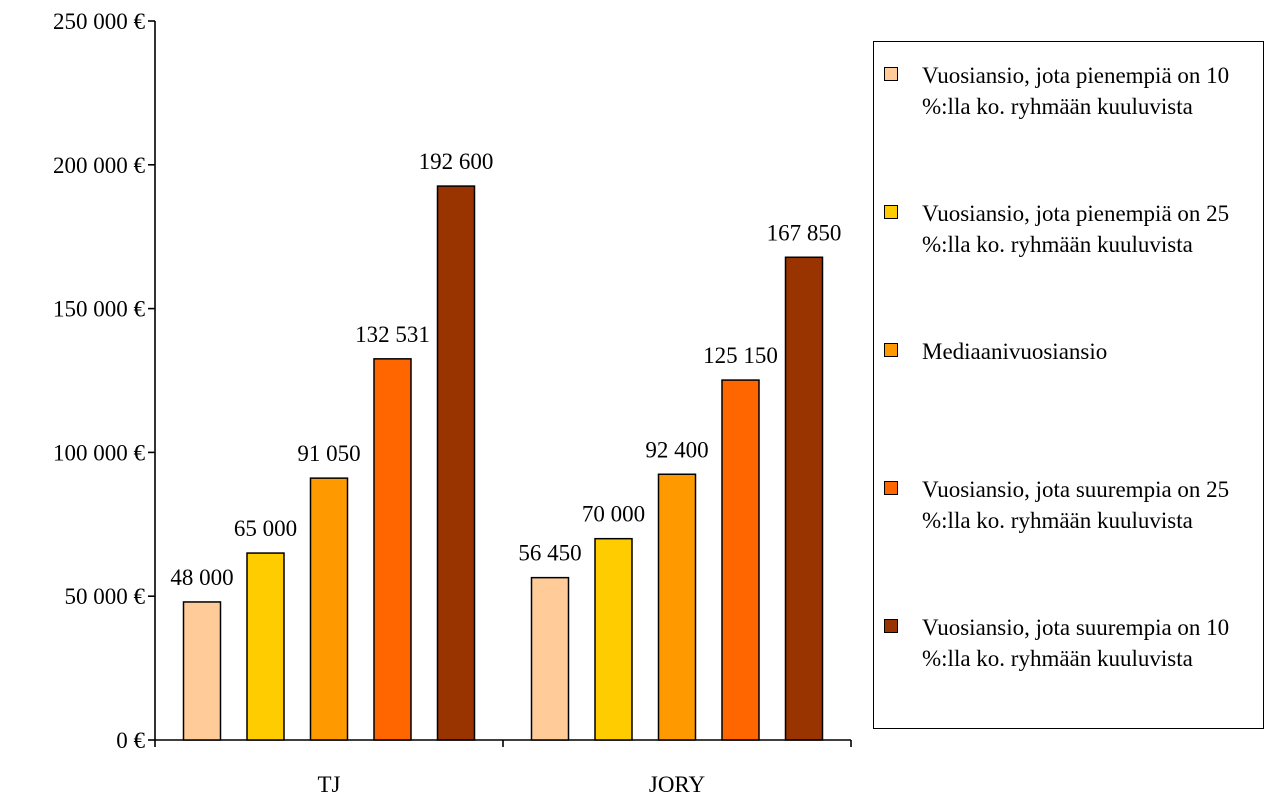 Image resolution: width=1269 pixels, height=798 pixels. What do you see at coordinates (329, 784) in the screenshot?
I see `x-category-label: TJ` at bounding box center [329, 784].